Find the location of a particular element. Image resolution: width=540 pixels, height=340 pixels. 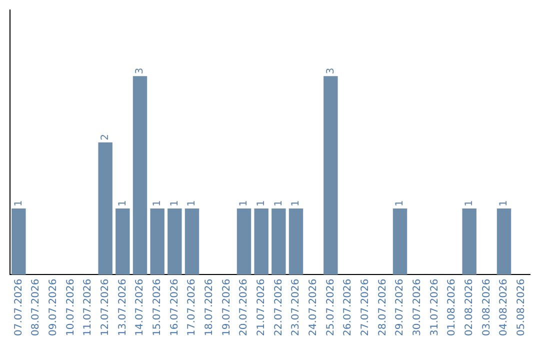

x-tick-label: 12.07.2026 is located at coordinates (105, 307).